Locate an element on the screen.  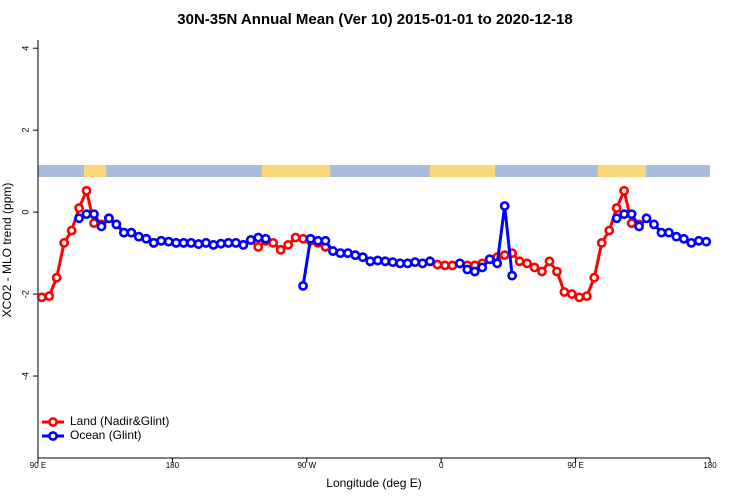
legend-label: Ocean (Glint) is located at coordinates (105, 435).